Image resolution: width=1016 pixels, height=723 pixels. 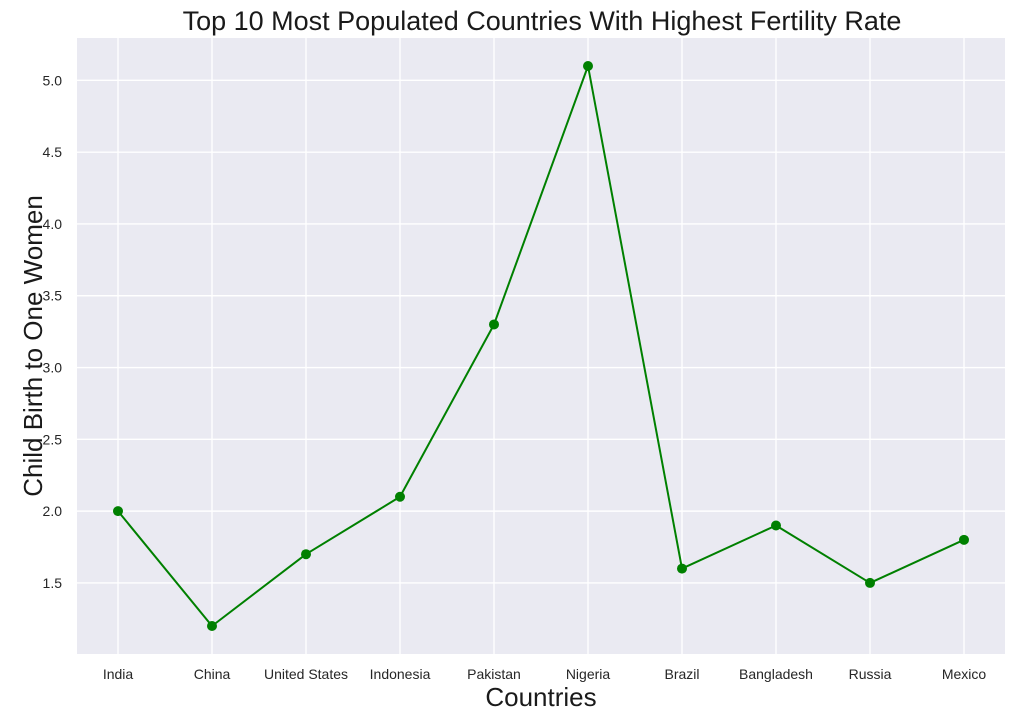 I want to click on y-tick-label: 2.0, so click(x=53, y=511).